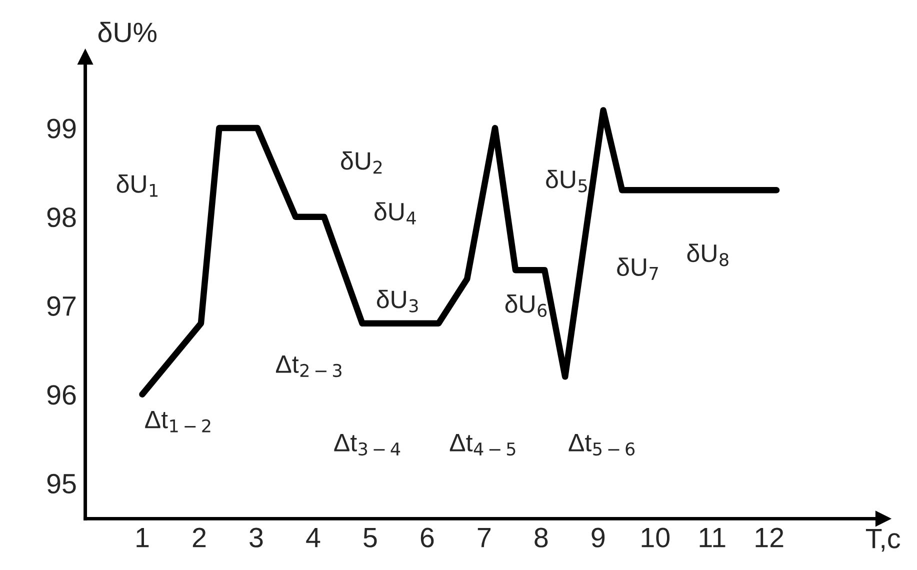  What do you see at coordinates (61, 484) in the screenshot?
I see `y-tick-label: 95` at bounding box center [61, 484].